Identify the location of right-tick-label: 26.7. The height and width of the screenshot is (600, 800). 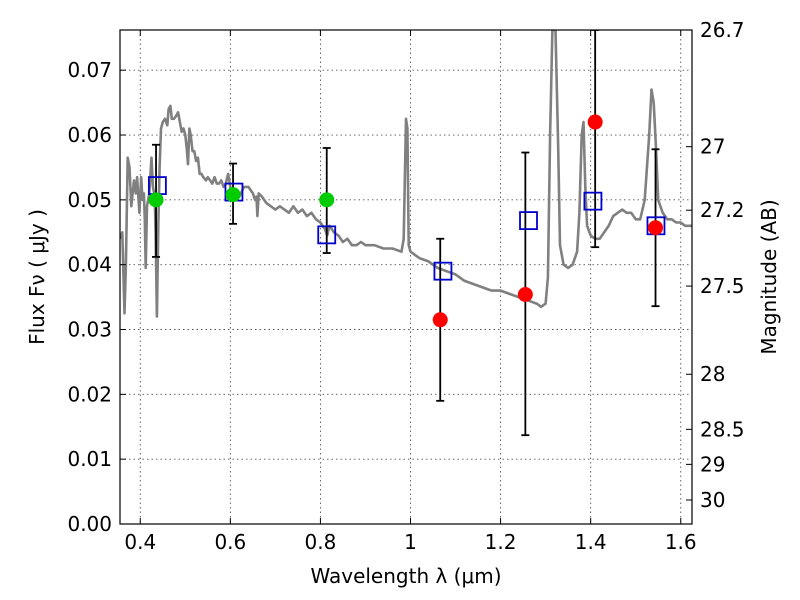
(722, 30).